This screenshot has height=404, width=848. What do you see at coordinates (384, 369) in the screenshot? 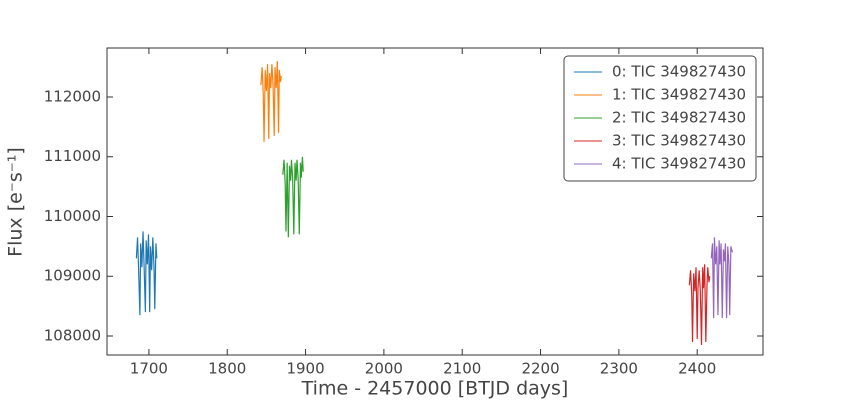
I see `x-tick-label: 2000` at bounding box center [384, 369].